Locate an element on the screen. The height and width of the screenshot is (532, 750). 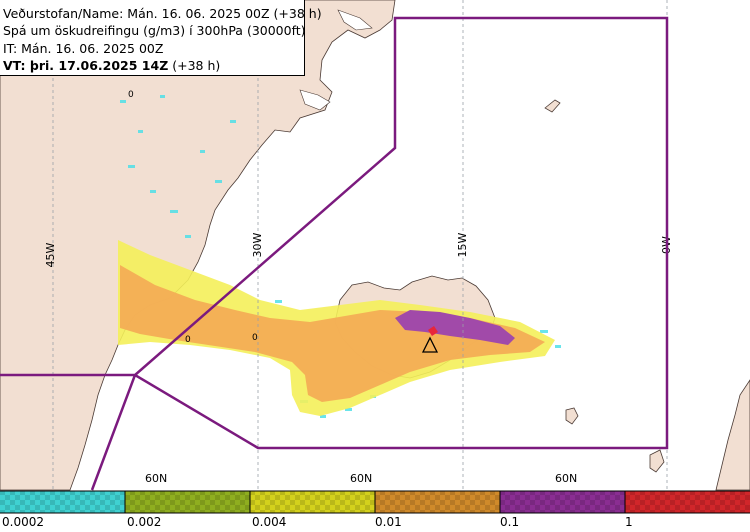
ash-plume-orange is located at coordinates (332, 333).